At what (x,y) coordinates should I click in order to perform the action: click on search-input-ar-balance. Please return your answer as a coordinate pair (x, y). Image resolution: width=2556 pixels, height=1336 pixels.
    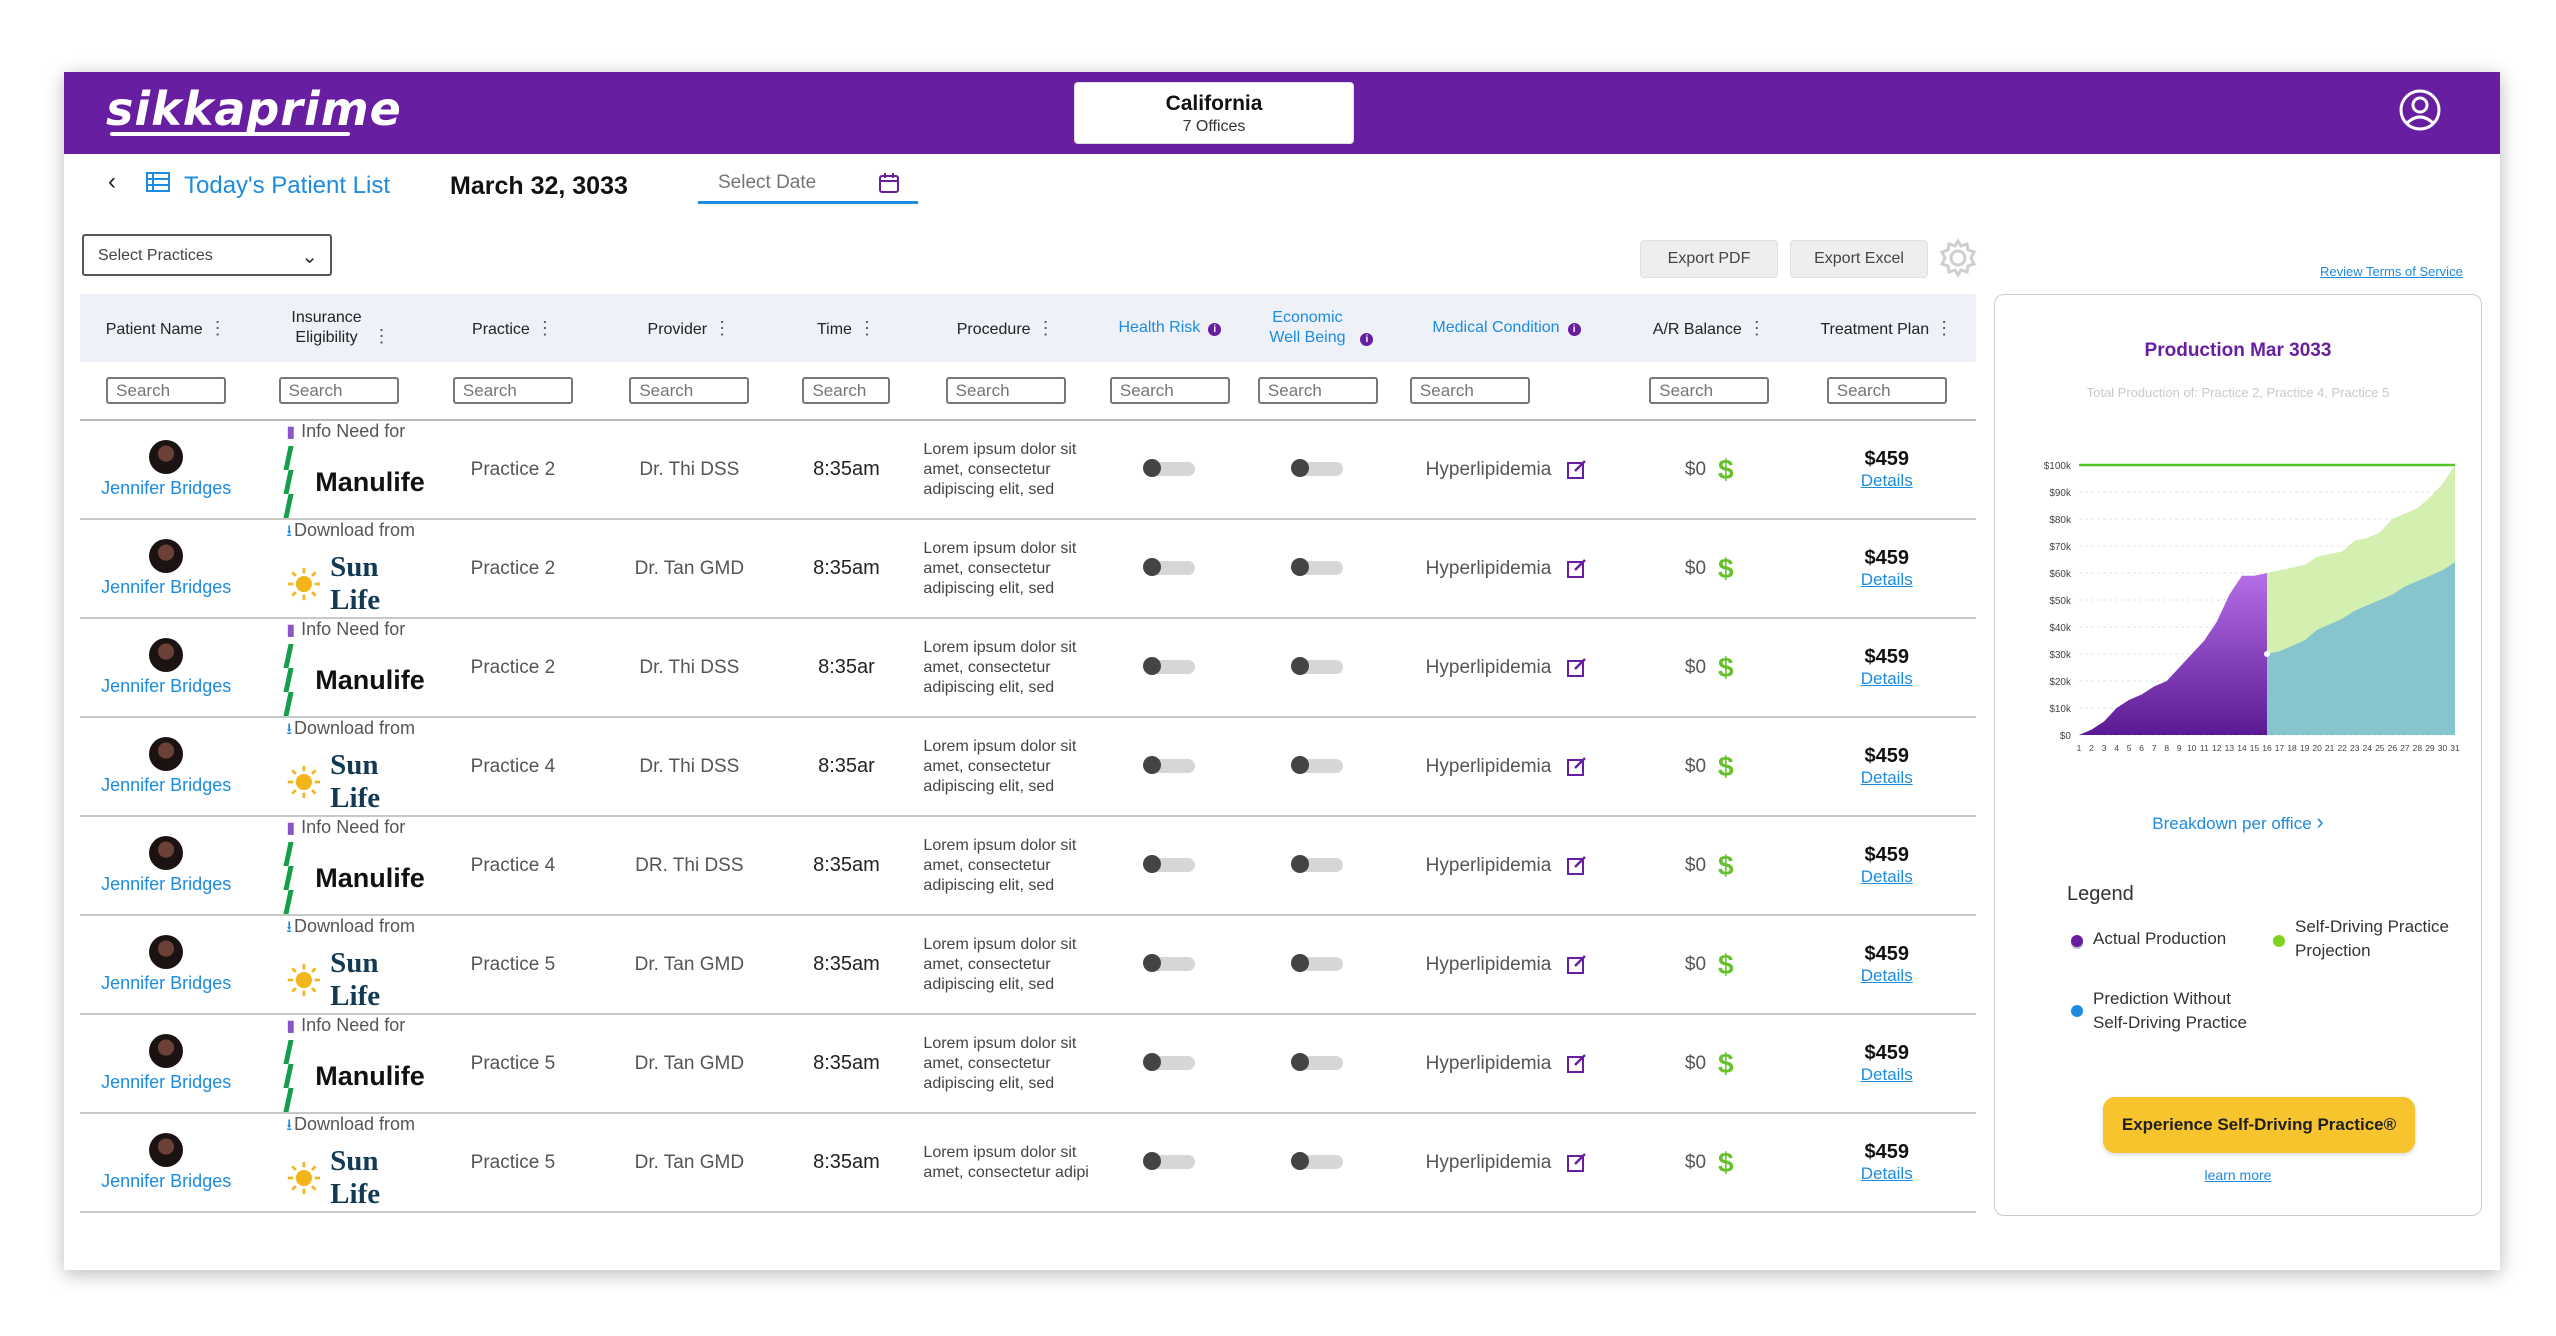
    Looking at the image, I should click on (1709, 390).